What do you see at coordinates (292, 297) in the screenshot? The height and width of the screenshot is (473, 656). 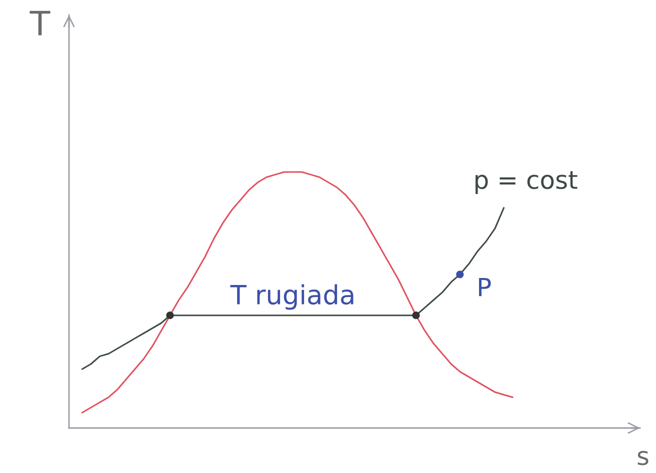 I see `annotation: T rugiada` at bounding box center [292, 297].